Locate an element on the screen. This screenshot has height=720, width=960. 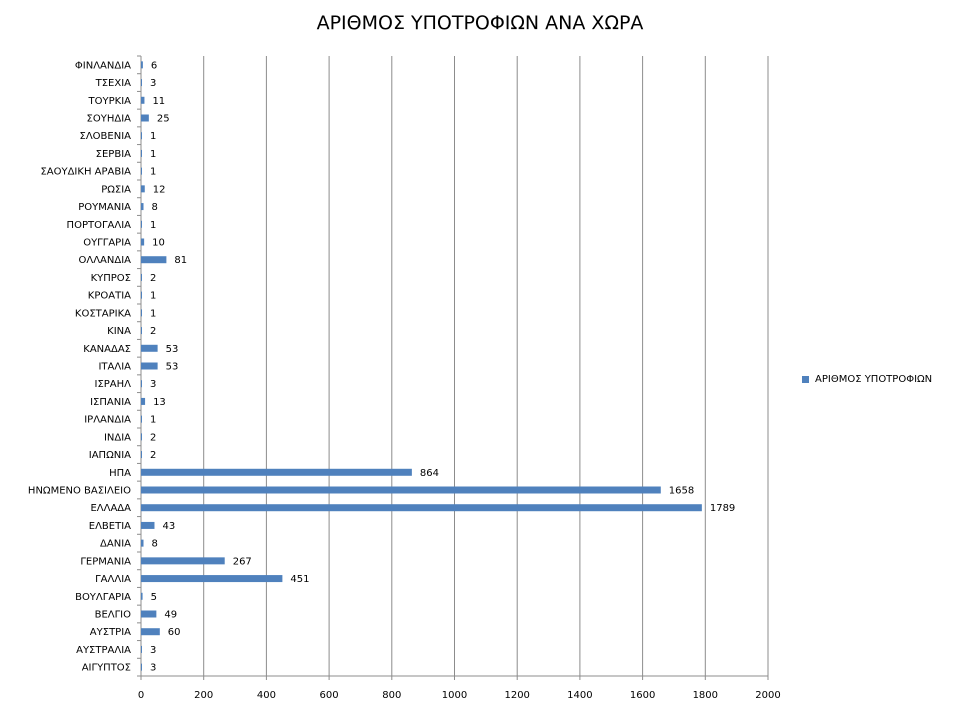
category-label: ΗΠΑ is located at coordinates (120, 473).